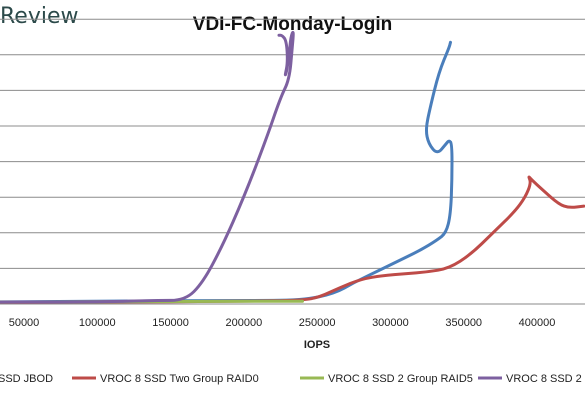 The width and height of the screenshot is (585, 401). Describe the element at coordinates (26, 379) in the screenshot. I see `legend-label: SSD JBOD` at that location.